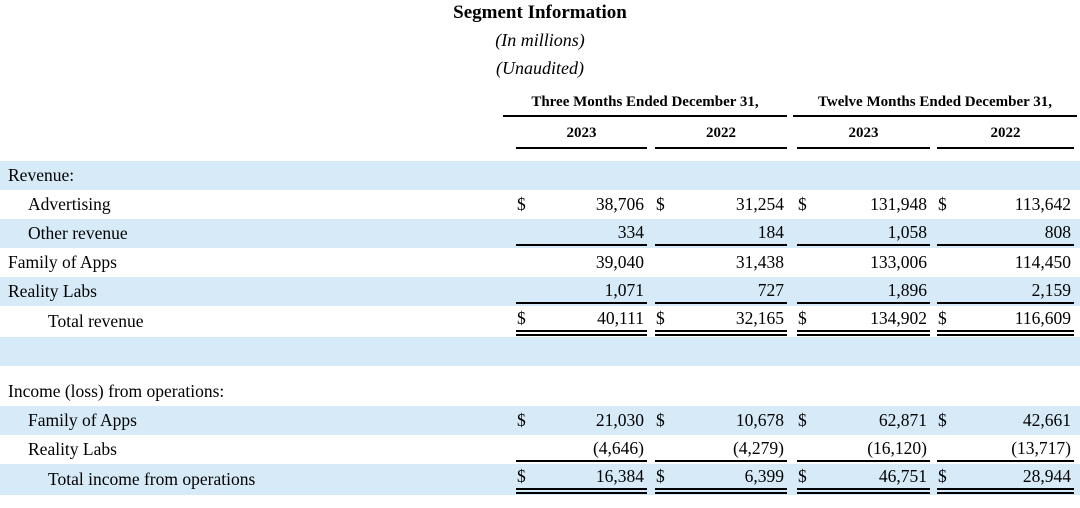 This screenshot has height=508, width=1080. Describe the element at coordinates (721, 321) in the screenshot. I see `value-cell: $32,165` at that location.